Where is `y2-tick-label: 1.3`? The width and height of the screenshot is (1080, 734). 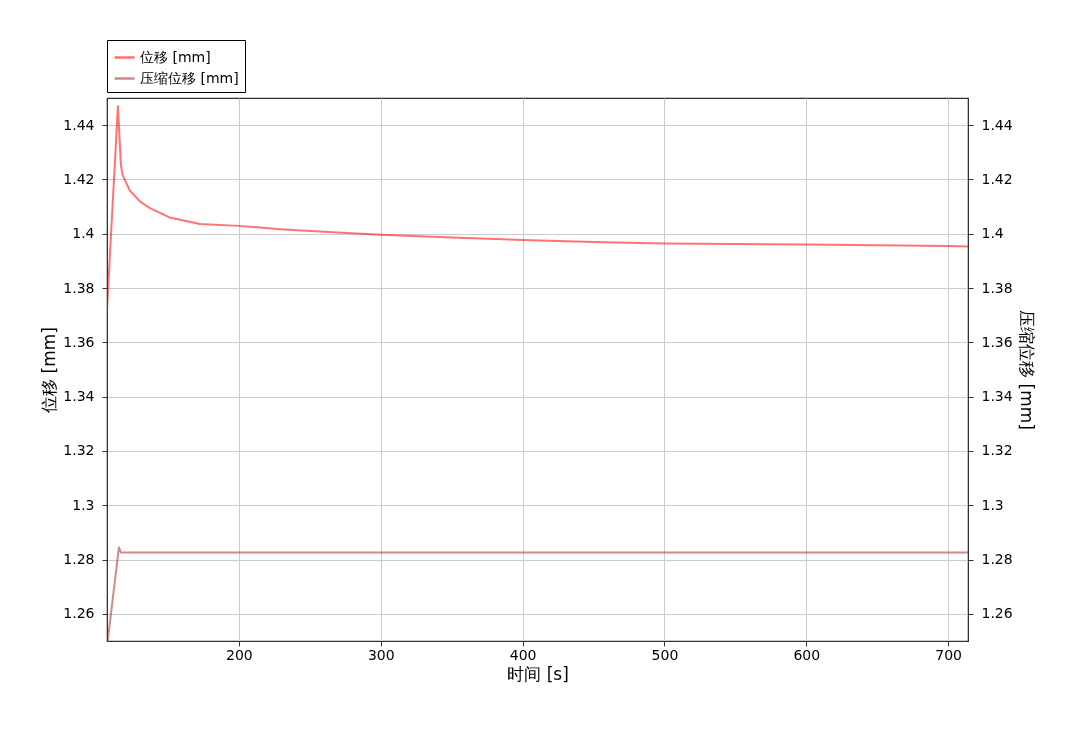 y2-tick-label: 1.3 is located at coordinates (992, 504).